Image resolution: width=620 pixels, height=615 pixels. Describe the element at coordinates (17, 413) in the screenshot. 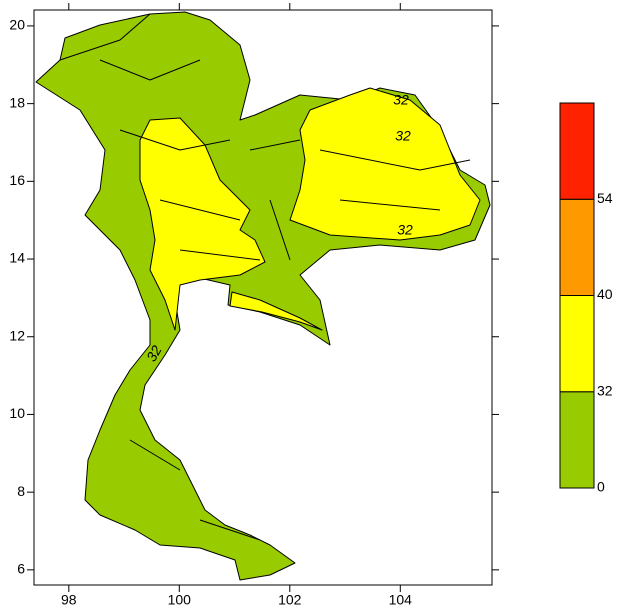

I see `y-tick-label: 10` at that location.